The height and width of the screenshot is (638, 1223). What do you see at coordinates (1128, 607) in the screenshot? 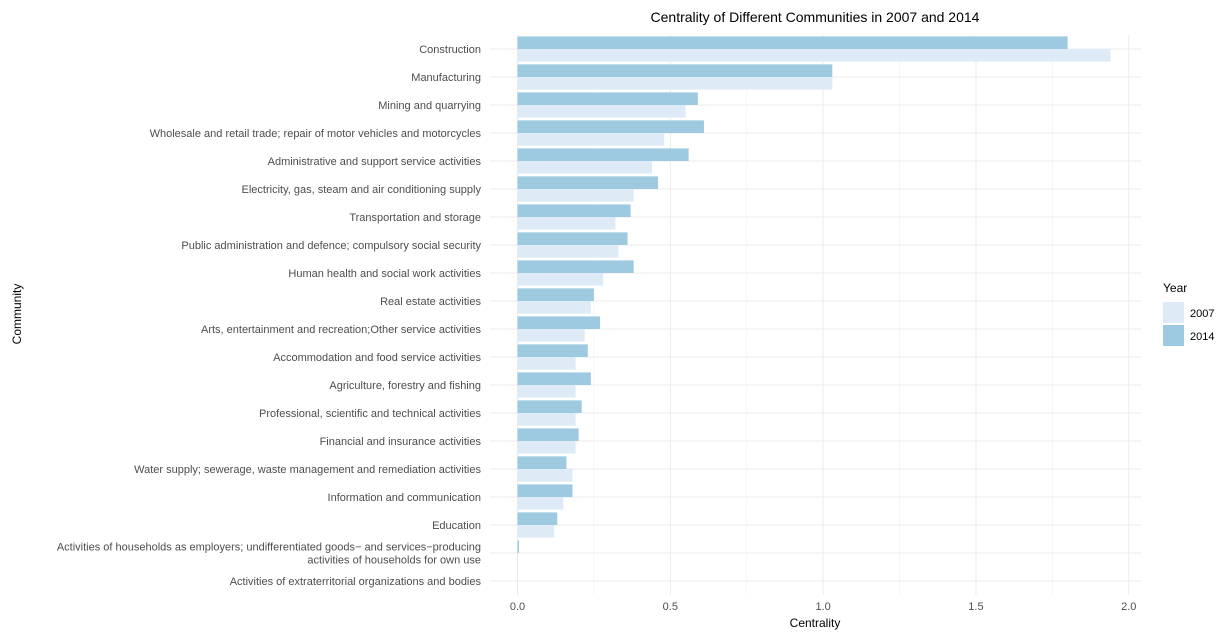
I see `x-tick-label: 2.0` at bounding box center [1128, 607].